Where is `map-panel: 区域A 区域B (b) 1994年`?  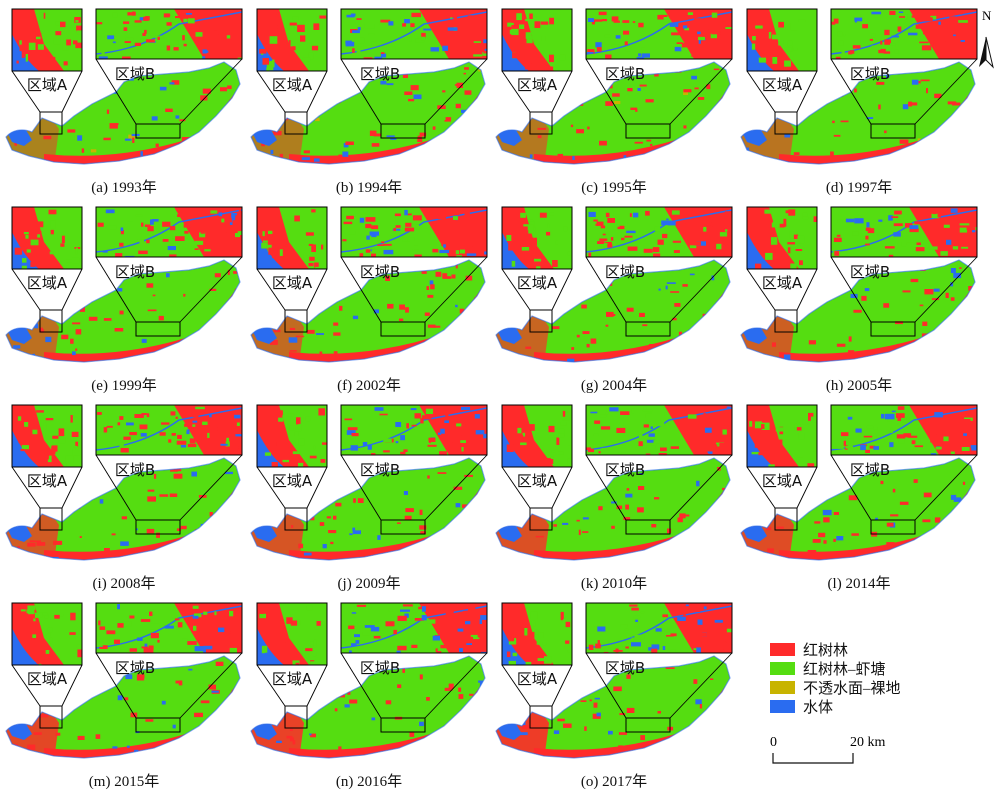 map-panel: 区域A 区域B (b) 1994年 is located at coordinates (369, 104).